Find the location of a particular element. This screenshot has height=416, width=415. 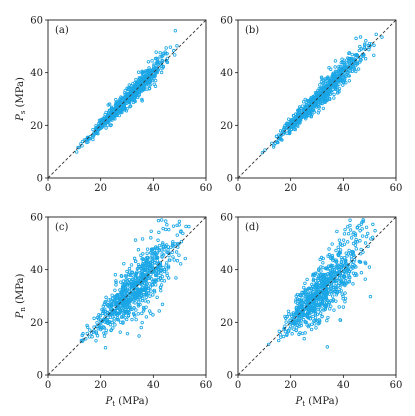

x-tick-label: 40 is located at coordinates (343, 188).